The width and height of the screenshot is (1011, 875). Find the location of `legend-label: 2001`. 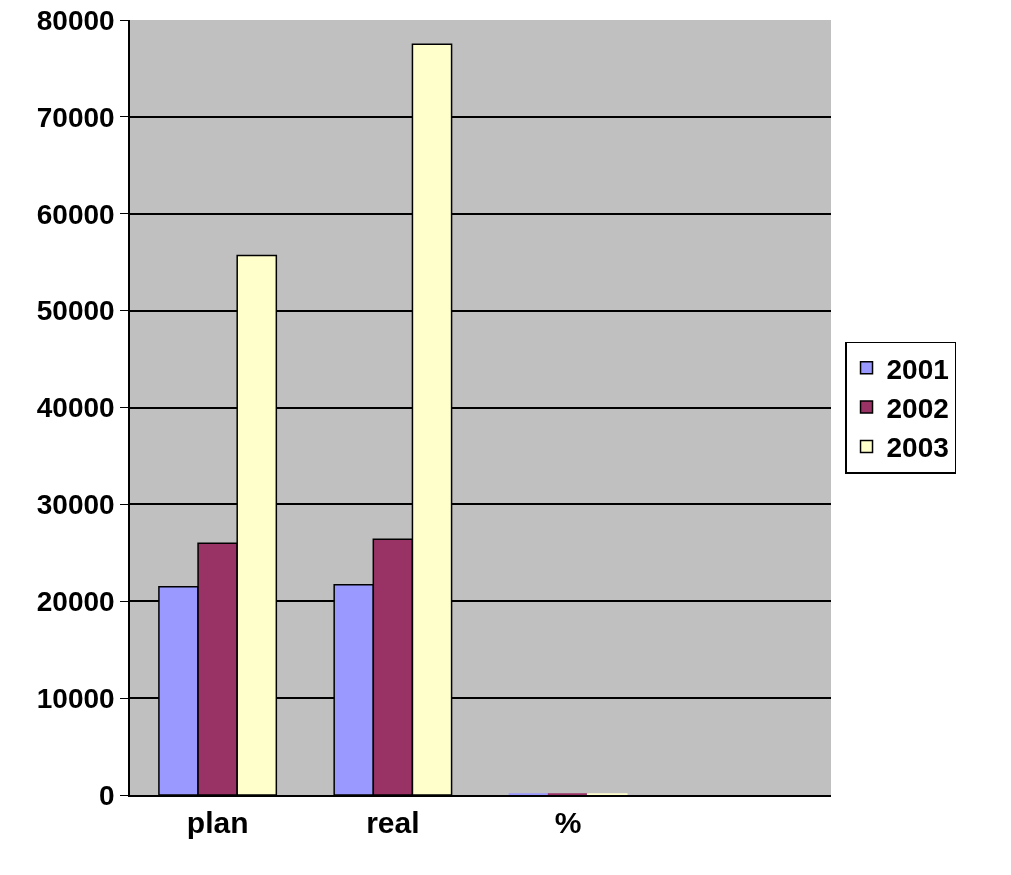

legend-label: 2001 is located at coordinates (917, 369).